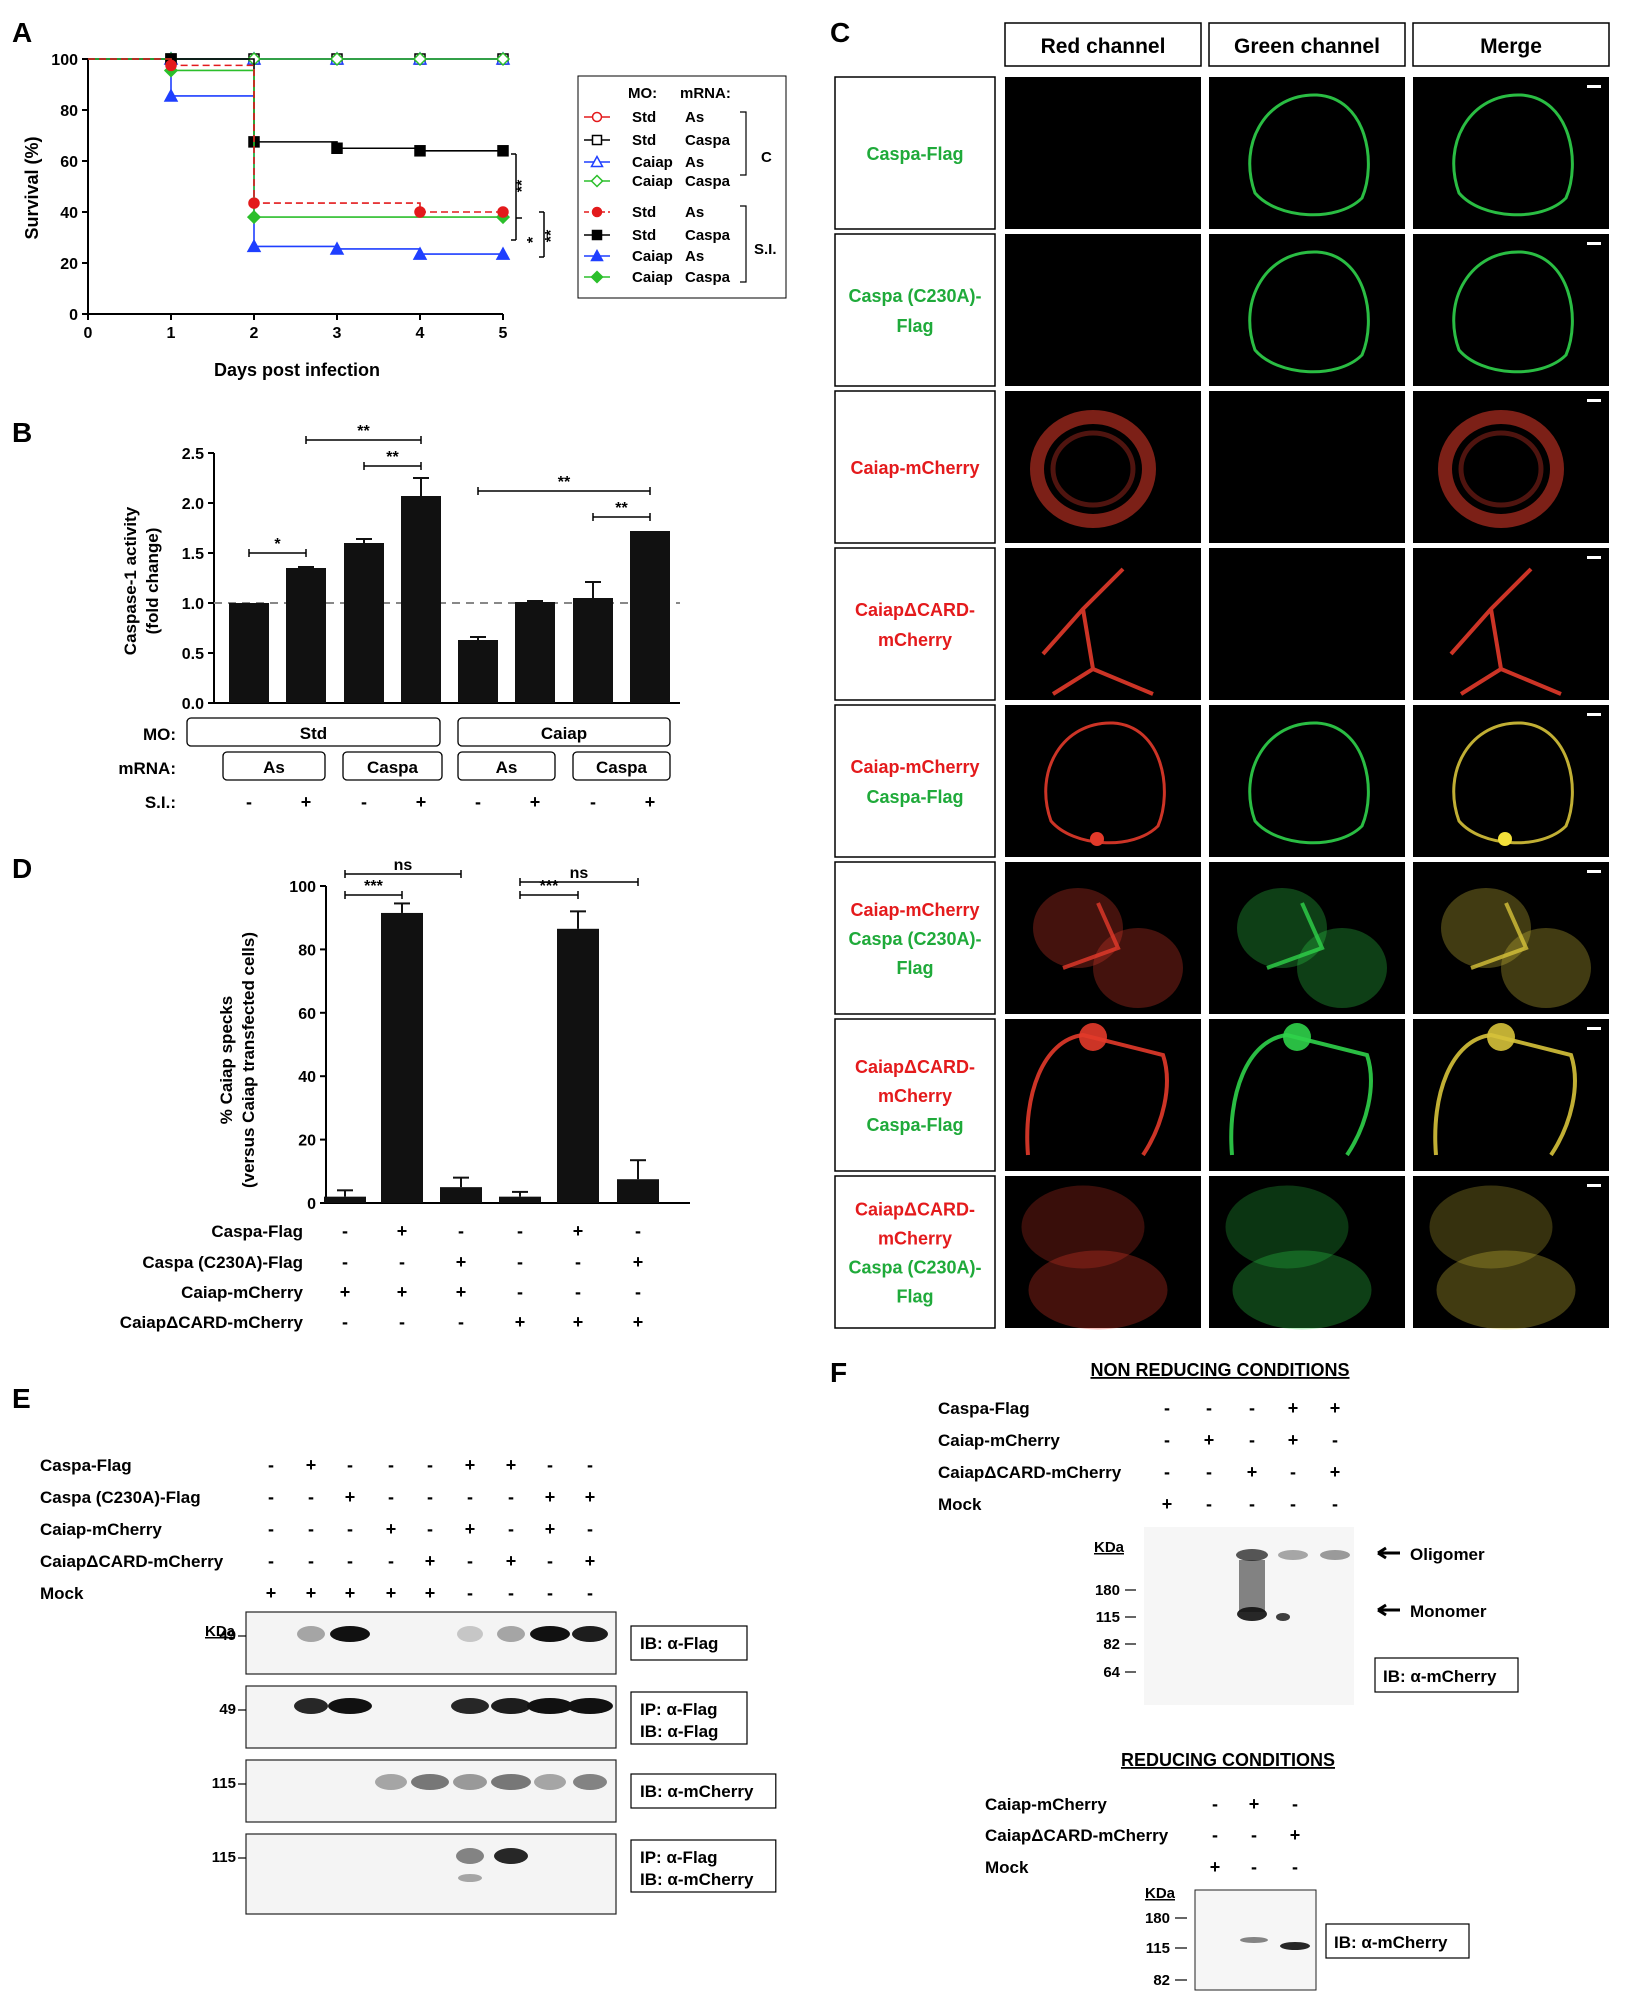 The image size is (1631, 2008). What do you see at coordinates (224, 1857) in the screenshot?
I see `mw-marker: 115` at bounding box center [224, 1857].